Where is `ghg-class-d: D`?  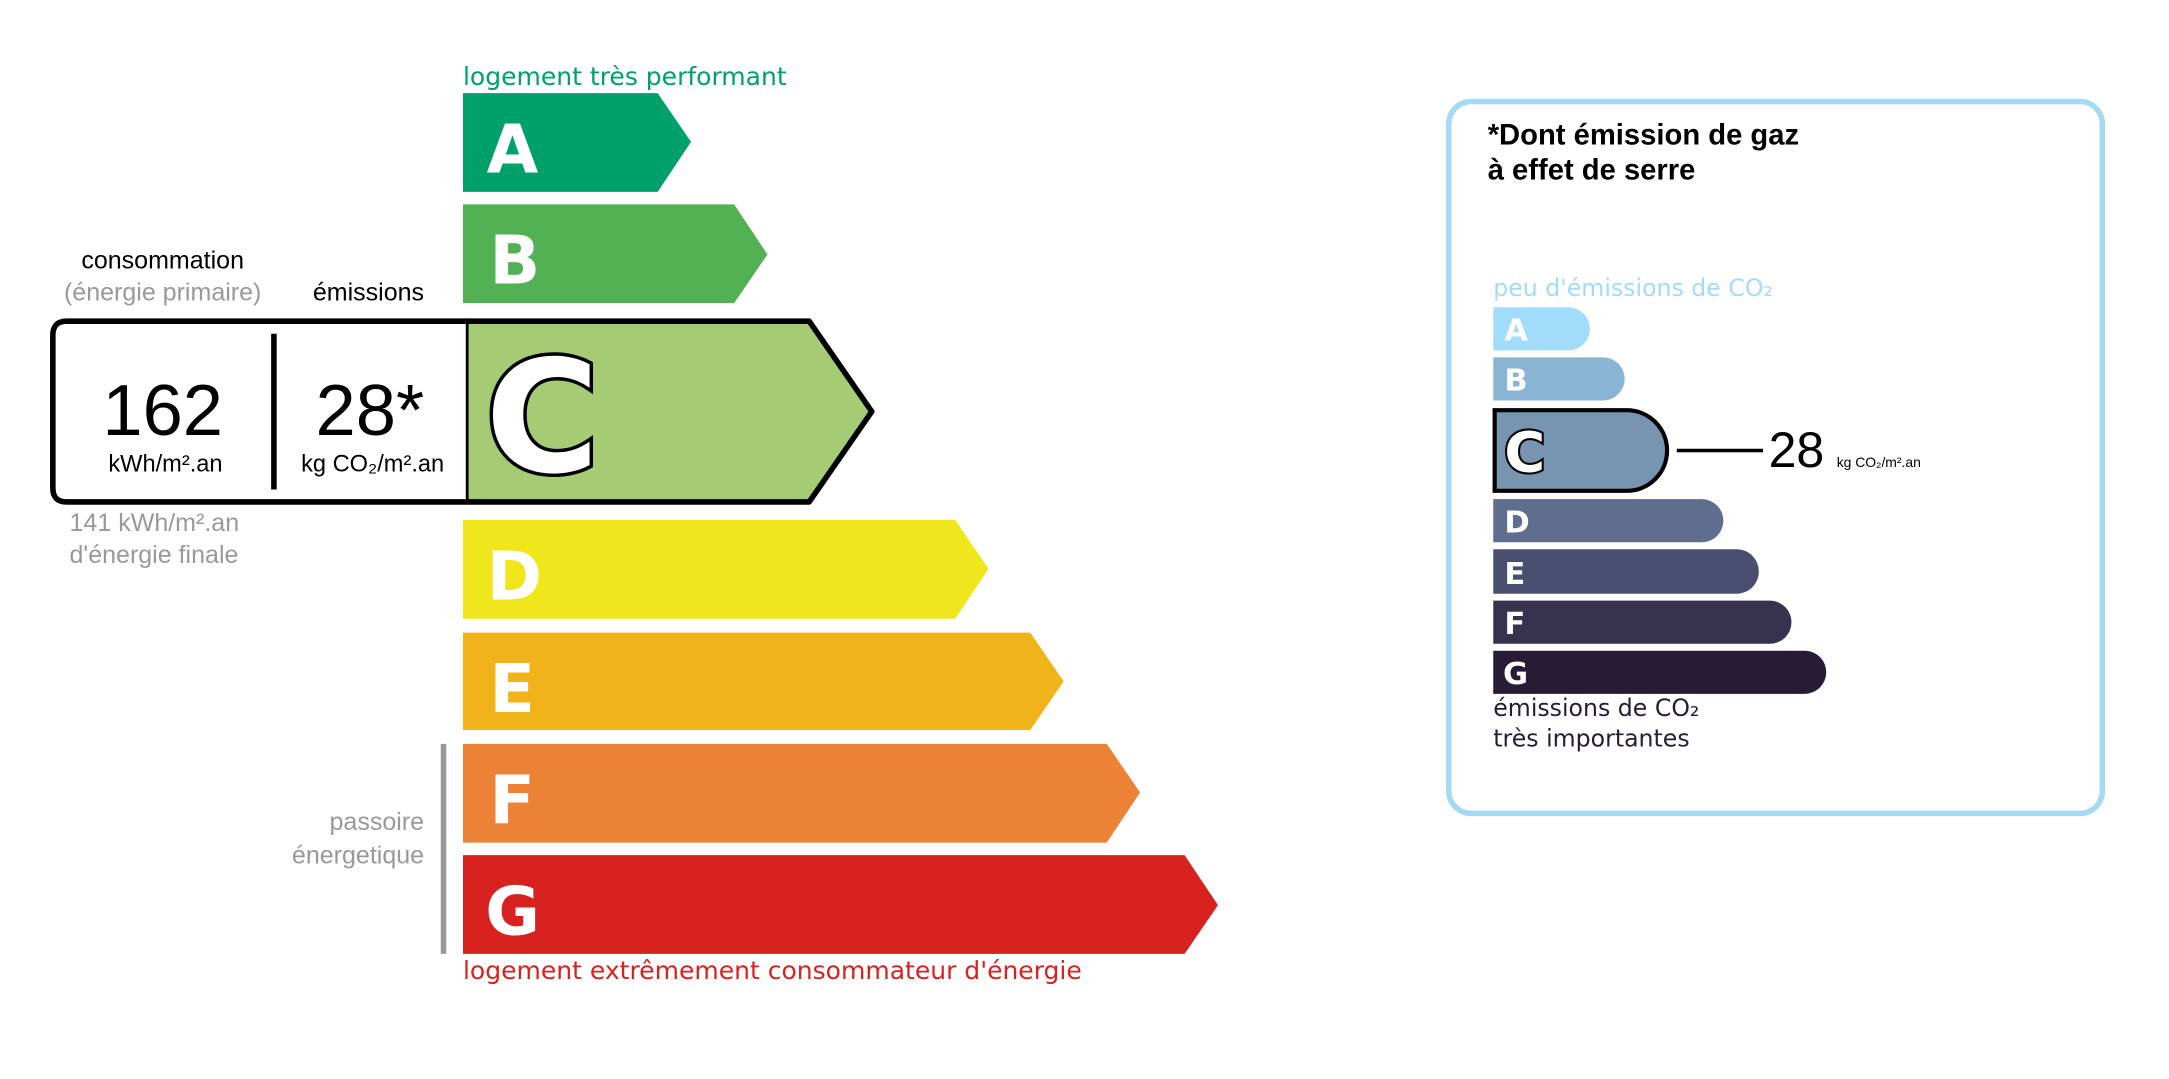 ghg-class-d: D is located at coordinates (1608, 521).